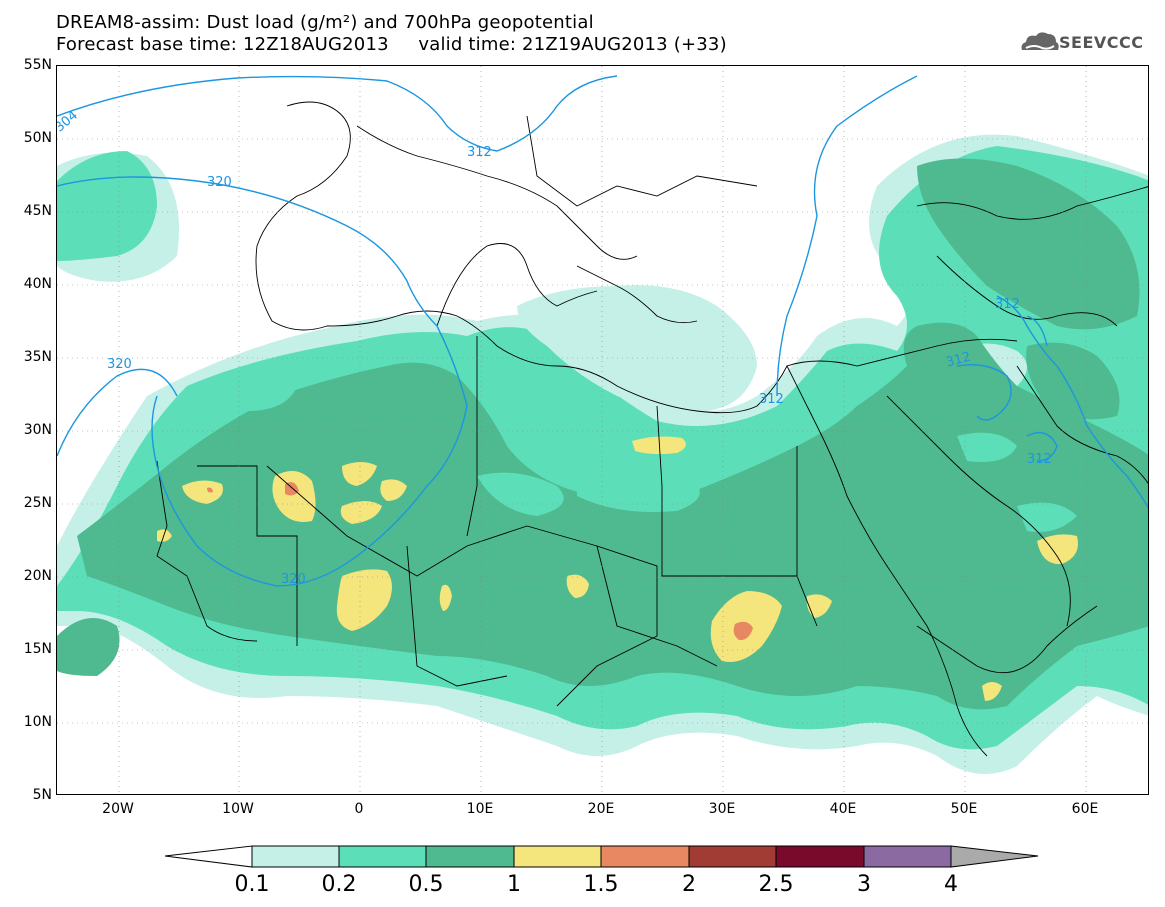 The height and width of the screenshot is (907, 1165). Describe the element at coordinates (238, 809) in the screenshot. I see `lon-label: 10W` at that location.